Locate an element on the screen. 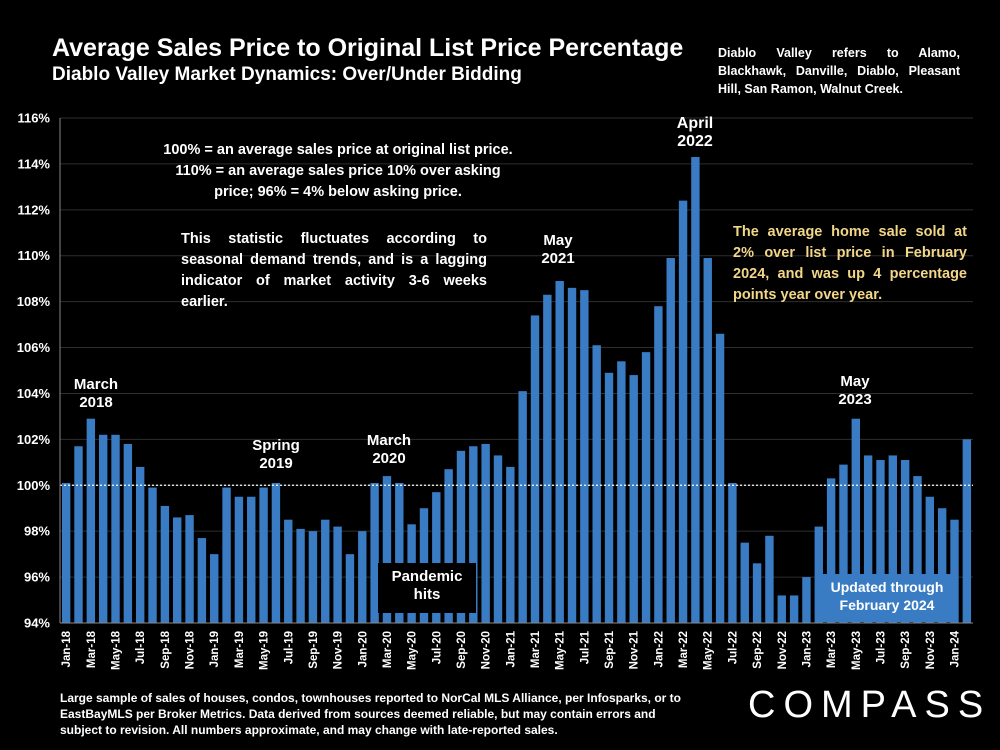 This screenshot has height=750, width=1000. x-tick-label: Jan-24 is located at coordinates (955, 648).